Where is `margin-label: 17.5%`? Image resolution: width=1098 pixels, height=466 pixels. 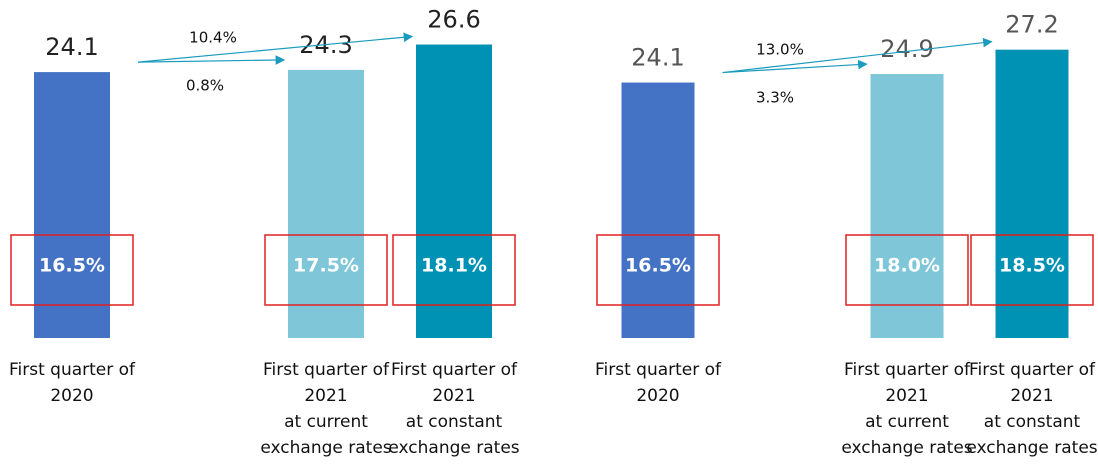 margin-label: 17.5% is located at coordinates (326, 266).